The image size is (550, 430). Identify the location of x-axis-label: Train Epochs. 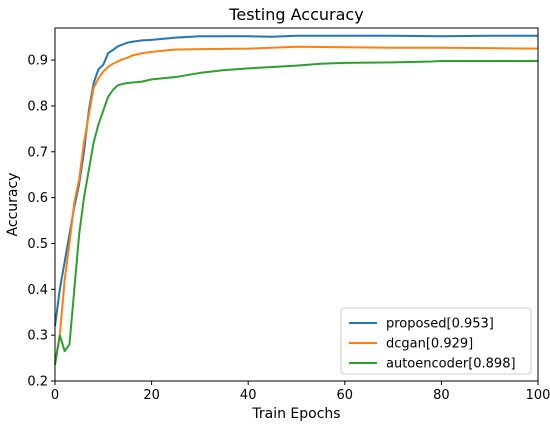
(295, 414).